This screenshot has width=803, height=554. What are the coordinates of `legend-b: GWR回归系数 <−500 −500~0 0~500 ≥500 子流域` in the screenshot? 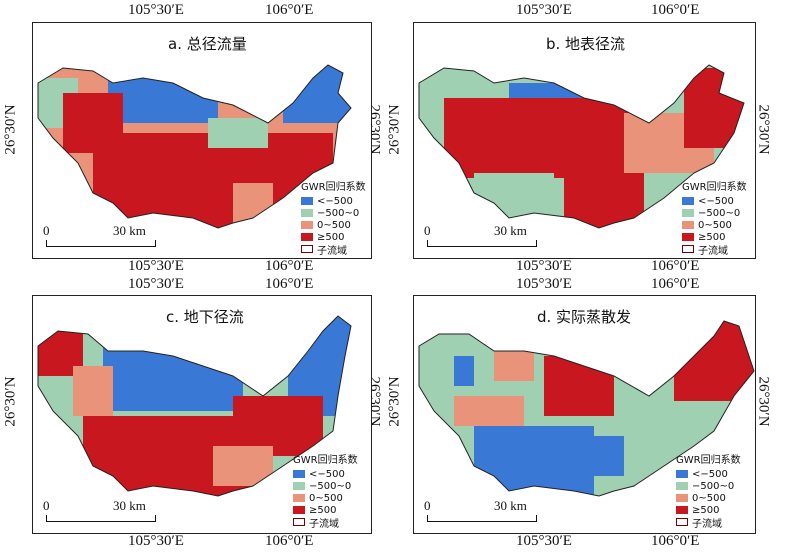 It's located at (714, 217).